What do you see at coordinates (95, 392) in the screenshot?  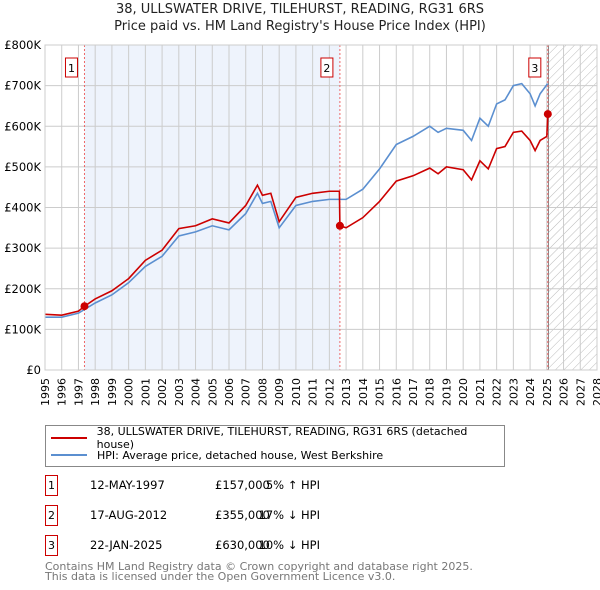 I see `x-tick-label: 1998` at bounding box center [95, 392].